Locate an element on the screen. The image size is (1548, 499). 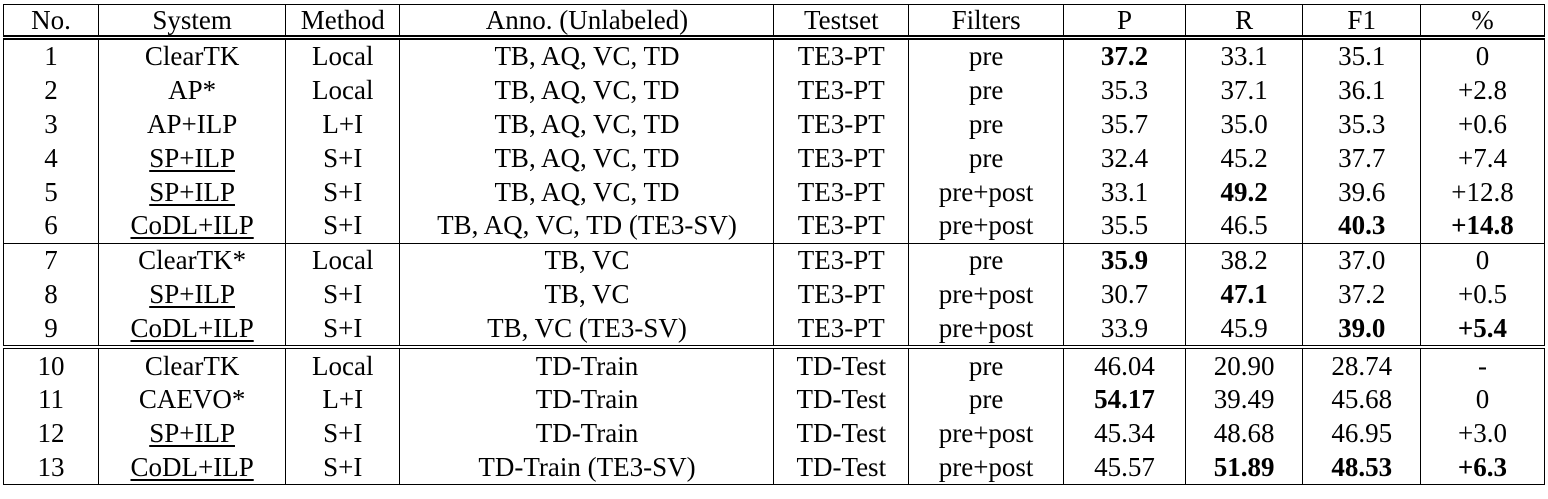
cell-f1: 37.0 is located at coordinates (1361, 260).